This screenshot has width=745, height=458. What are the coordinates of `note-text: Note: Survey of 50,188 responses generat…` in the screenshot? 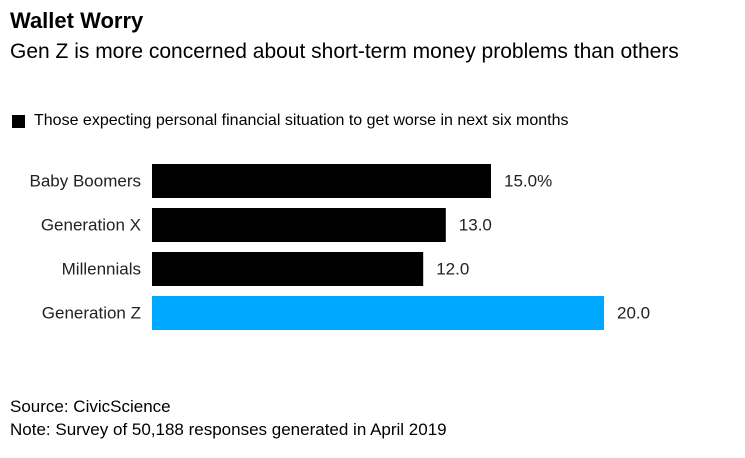 It's located at (228, 429).